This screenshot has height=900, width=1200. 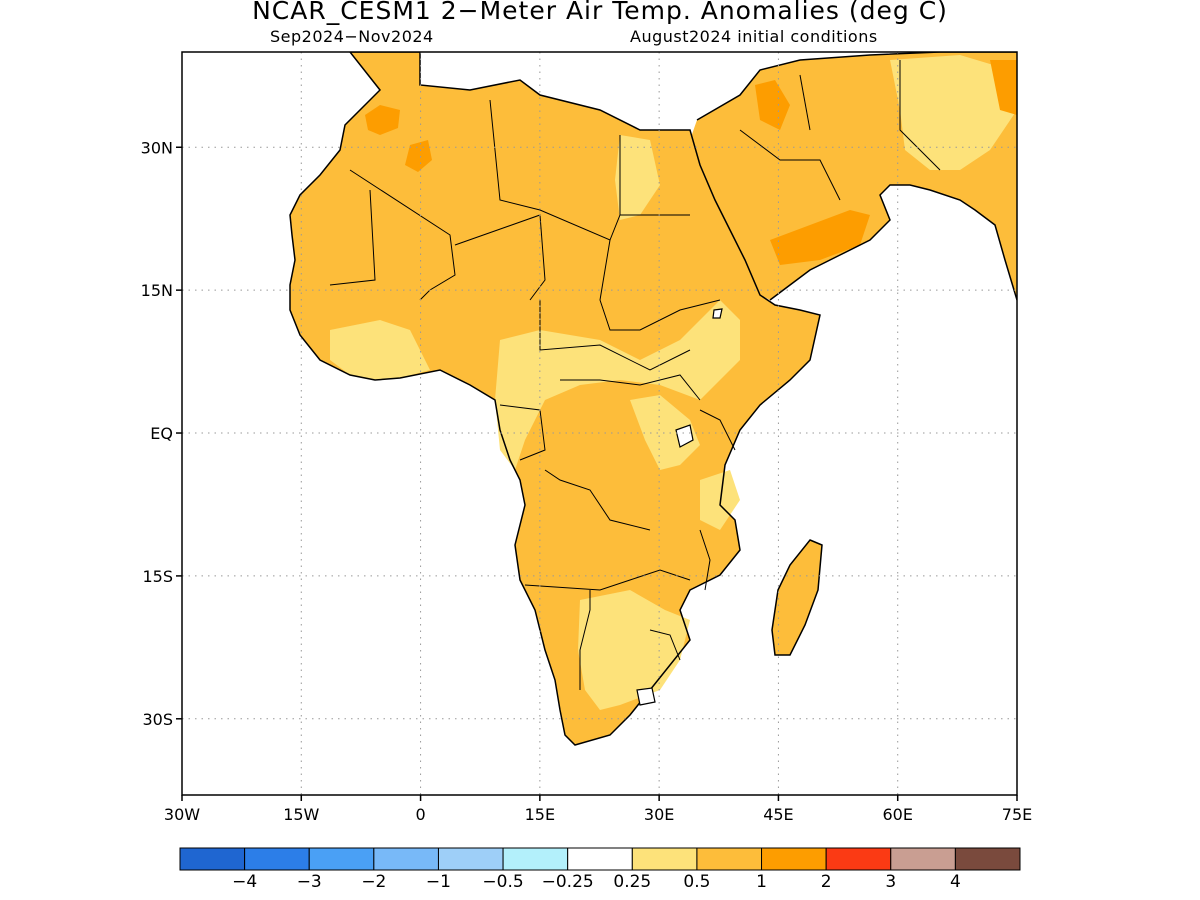 What do you see at coordinates (309, 882) in the screenshot?
I see `colorbar-label: −3` at bounding box center [309, 882].